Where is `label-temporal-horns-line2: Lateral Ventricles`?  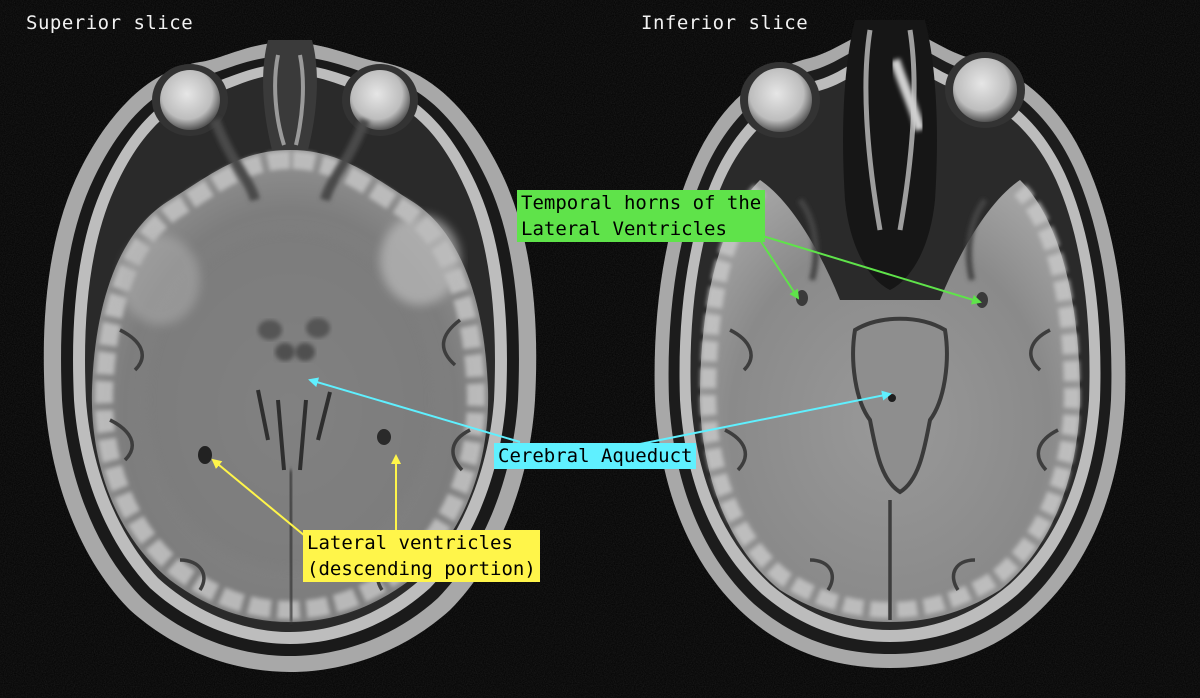 label-temporal-horns-line2: Lateral Ventricles is located at coordinates (641, 229).